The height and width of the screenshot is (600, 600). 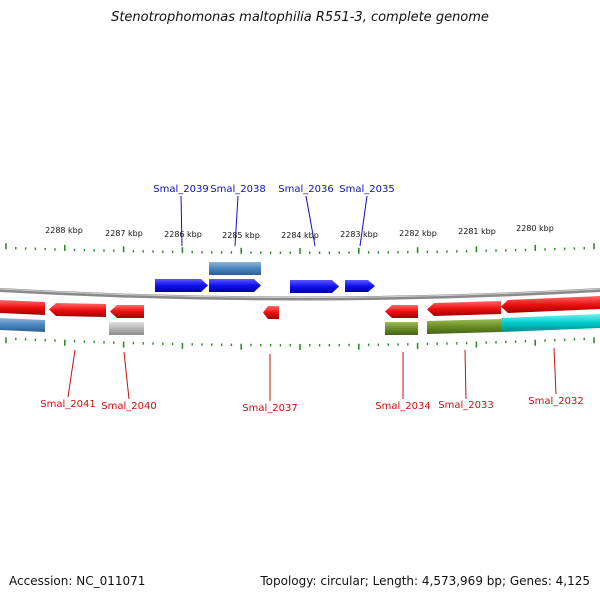 I want to click on scale-label-2281: 2281 kbp, so click(x=477, y=231).